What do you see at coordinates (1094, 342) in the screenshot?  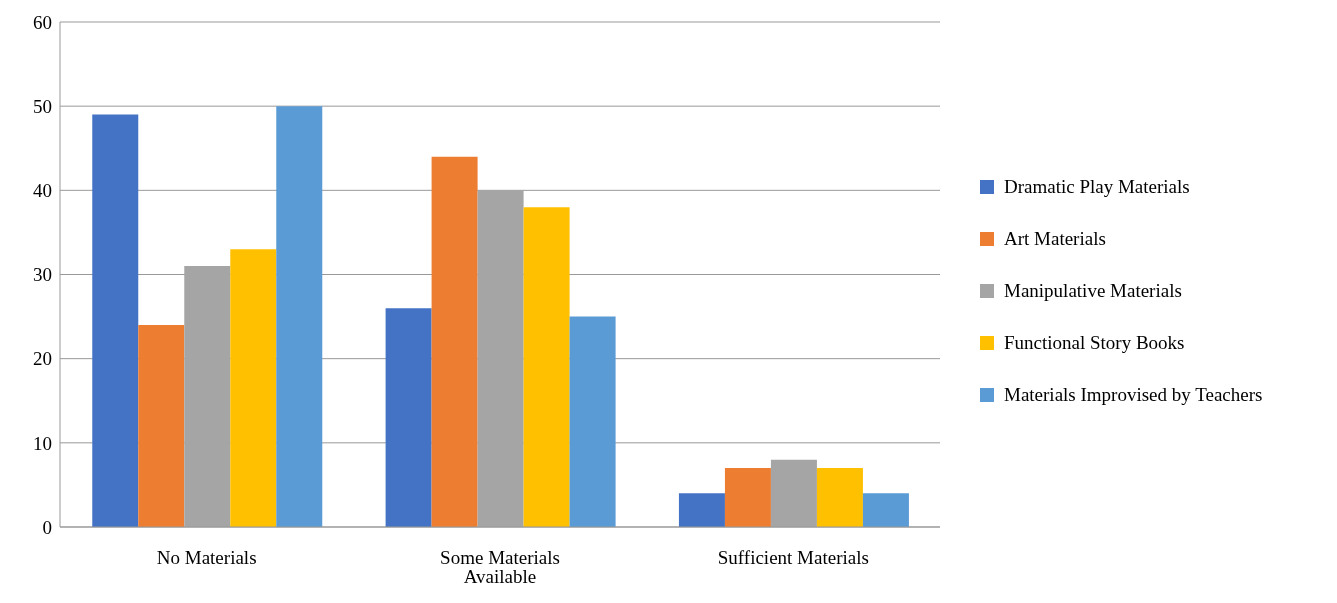 I see `legend-label: Functional Story Books` at bounding box center [1094, 342].